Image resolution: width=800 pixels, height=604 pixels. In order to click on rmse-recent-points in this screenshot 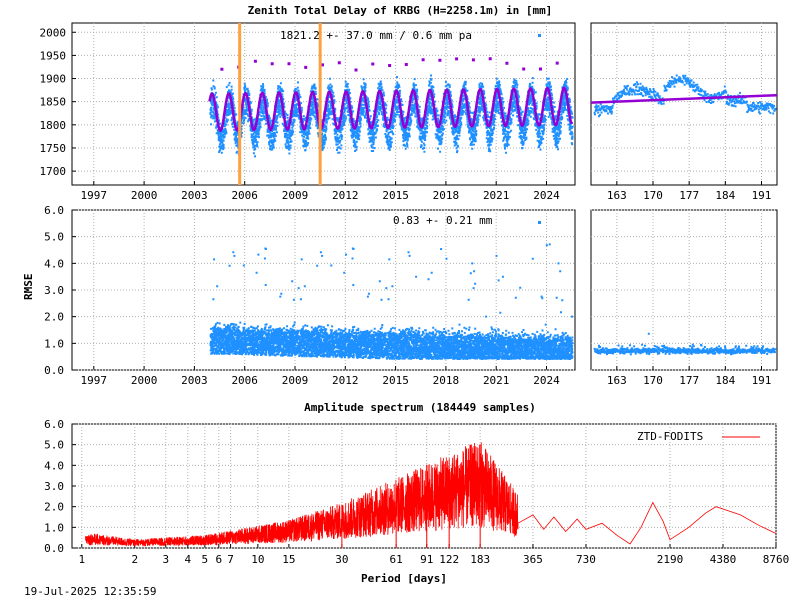, I will do `click(685, 344)`.